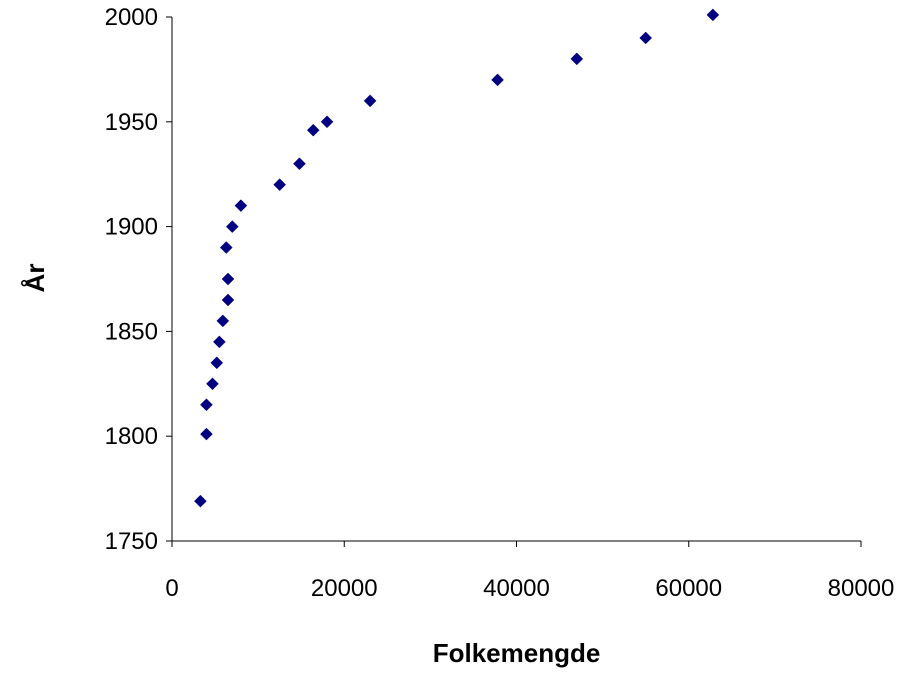  Describe the element at coordinates (131, 122) in the screenshot. I see `y-tick-label: 1950` at that location.